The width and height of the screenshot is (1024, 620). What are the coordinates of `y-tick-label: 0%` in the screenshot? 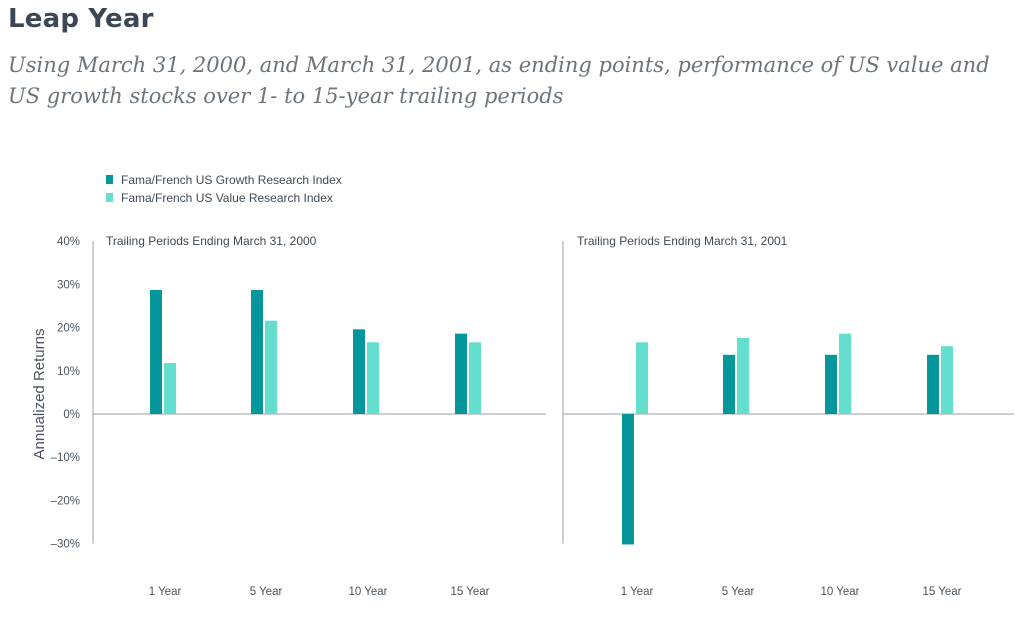 It's located at (71, 415).